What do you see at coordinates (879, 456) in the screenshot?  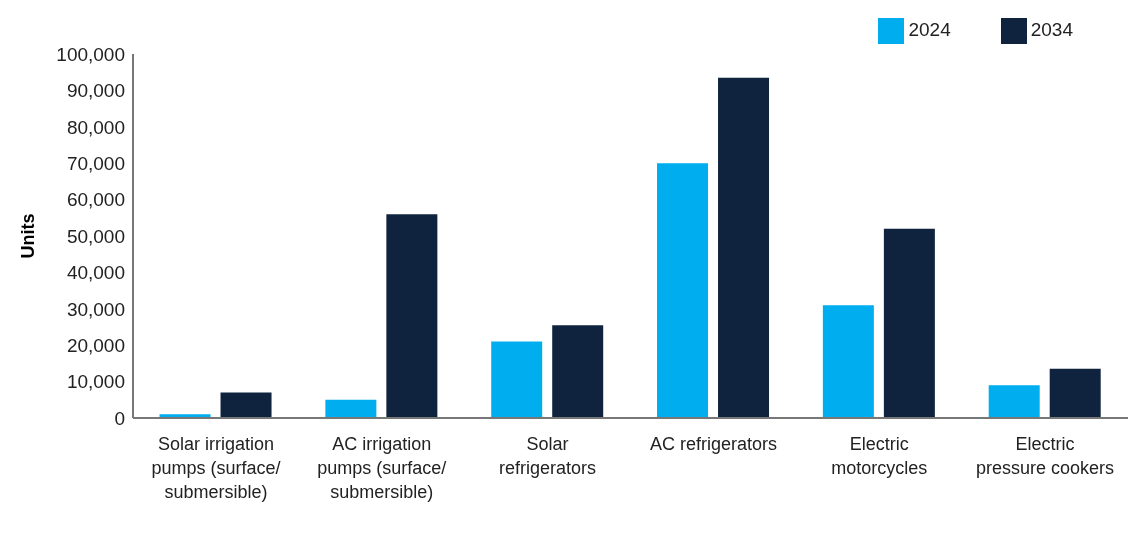 I see `x-tick-label: Electric motorcycles` at bounding box center [879, 456].